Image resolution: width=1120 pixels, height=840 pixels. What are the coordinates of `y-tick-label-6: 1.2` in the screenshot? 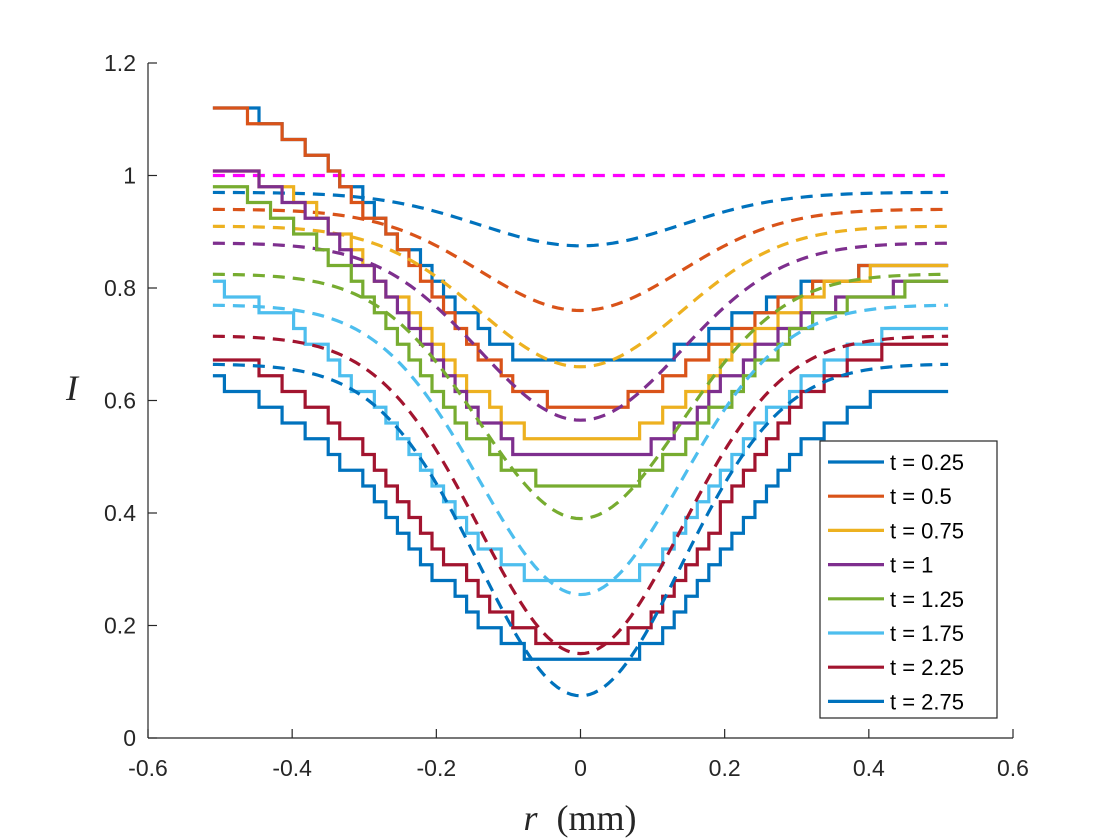 It's located at (120, 63).